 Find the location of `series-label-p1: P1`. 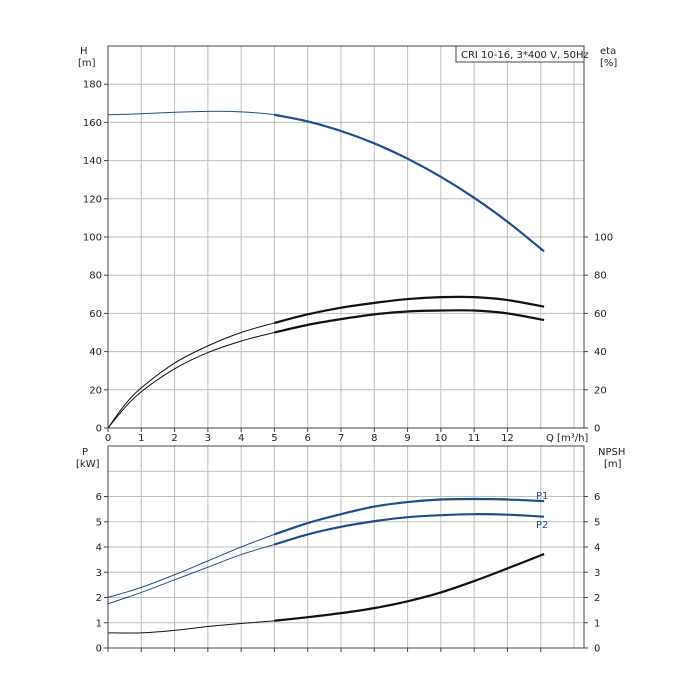

series-label-p1: P1 is located at coordinates (542, 496).